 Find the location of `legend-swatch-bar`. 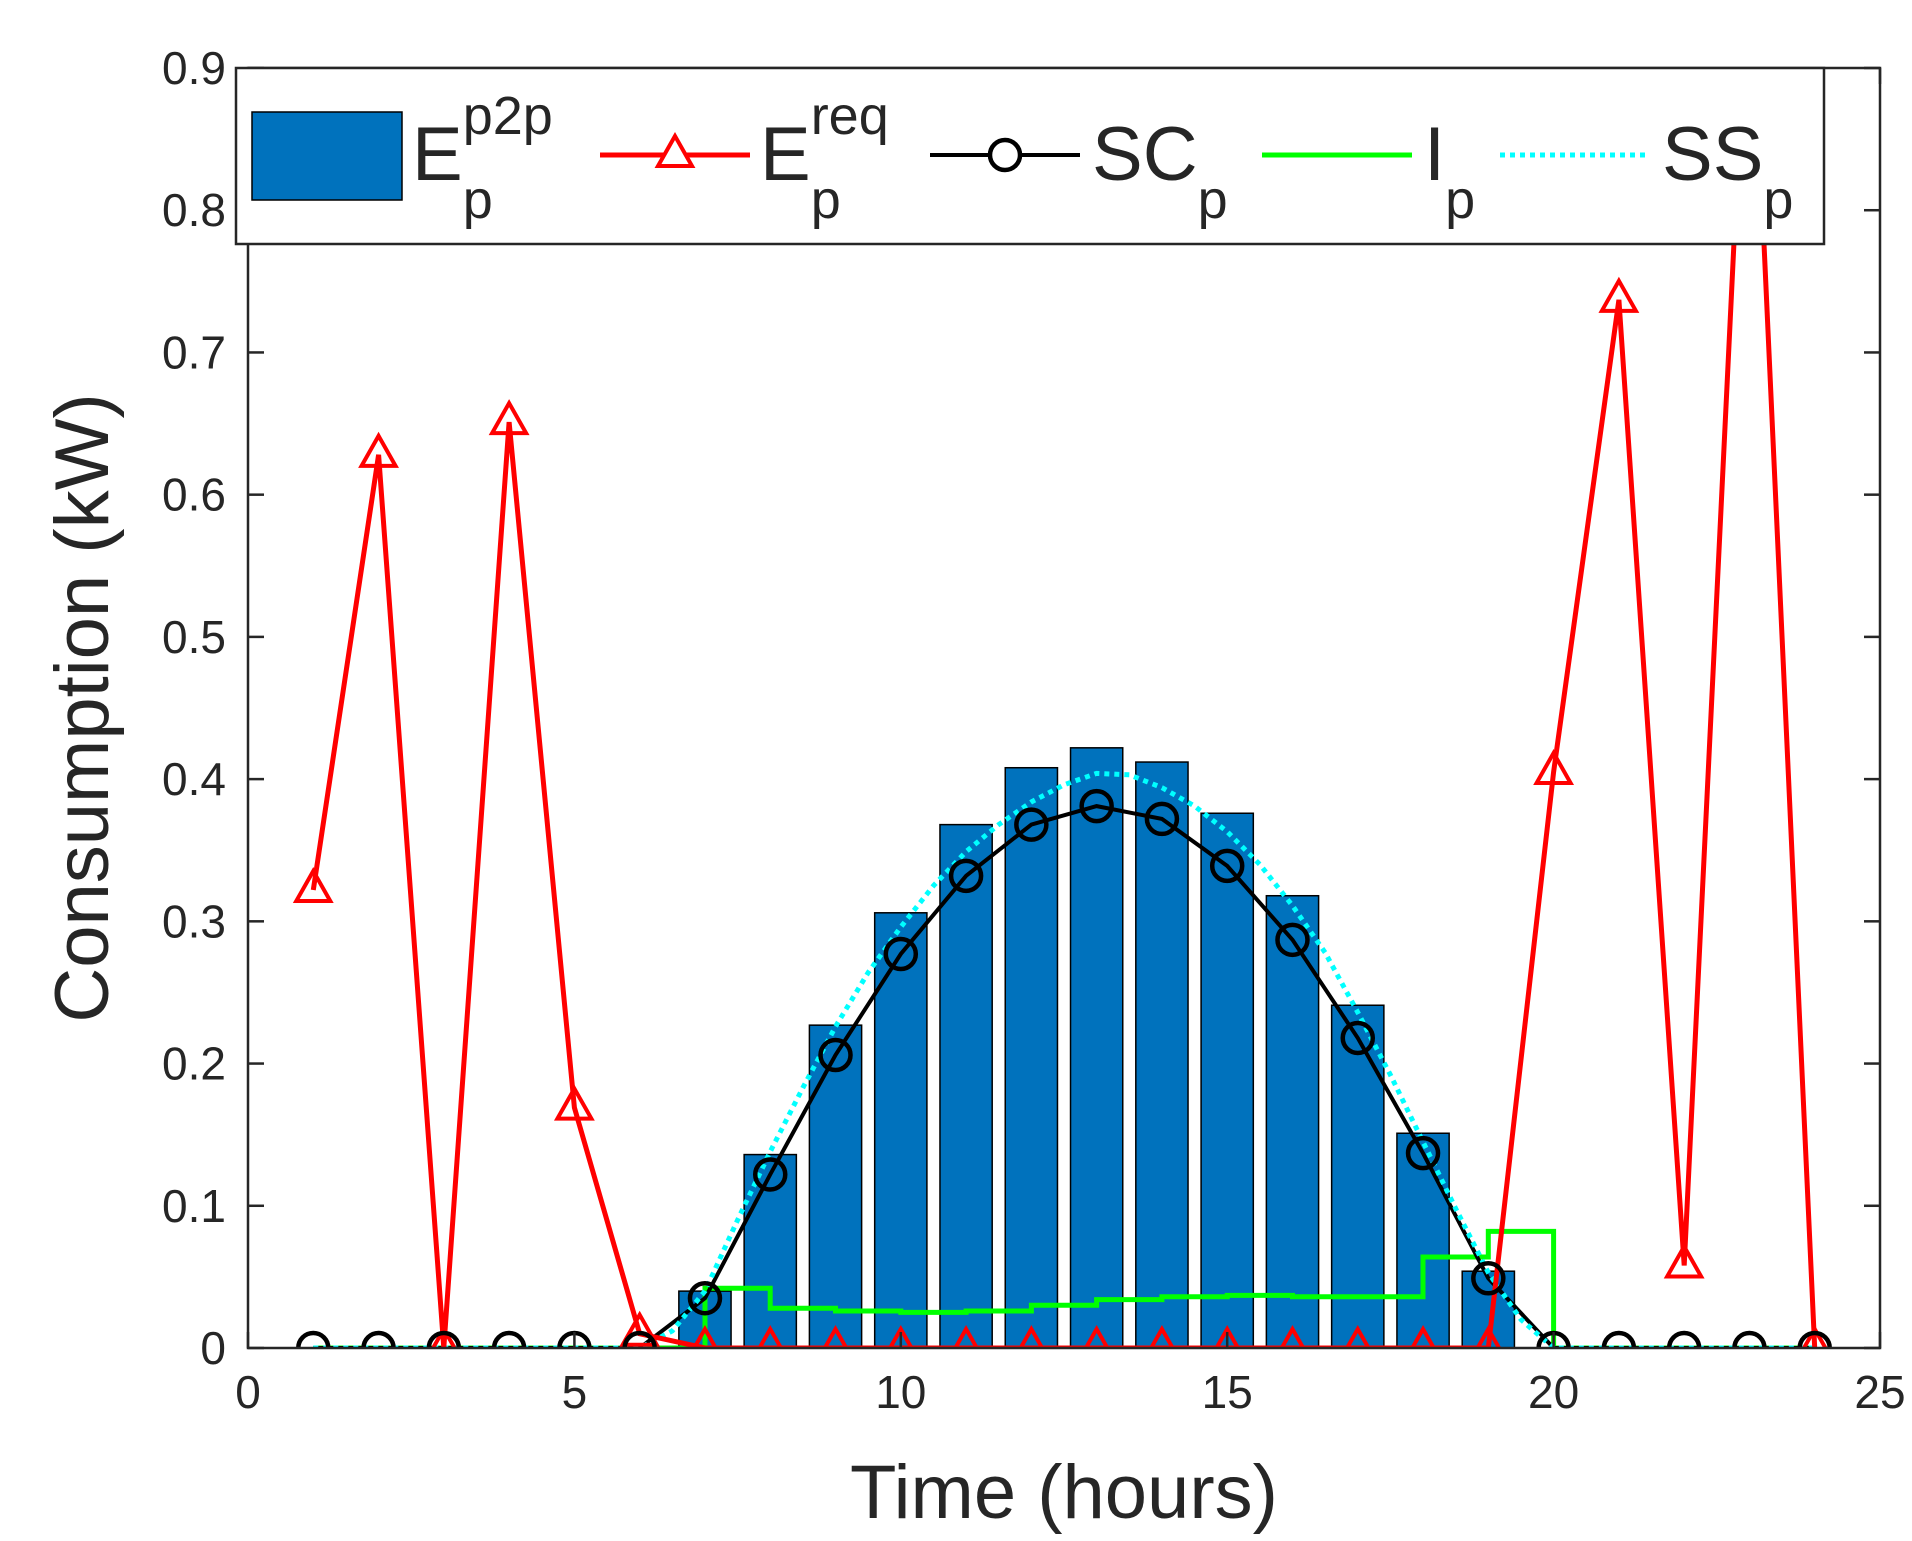

legend-swatch-bar is located at coordinates (327, 156).